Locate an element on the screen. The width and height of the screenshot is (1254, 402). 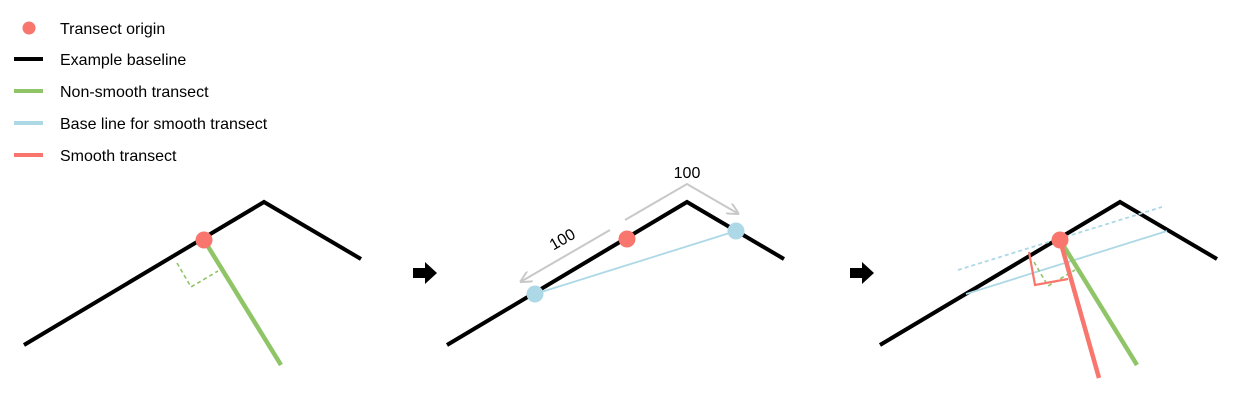
panel2-right-sample-point is located at coordinates (736, 231).